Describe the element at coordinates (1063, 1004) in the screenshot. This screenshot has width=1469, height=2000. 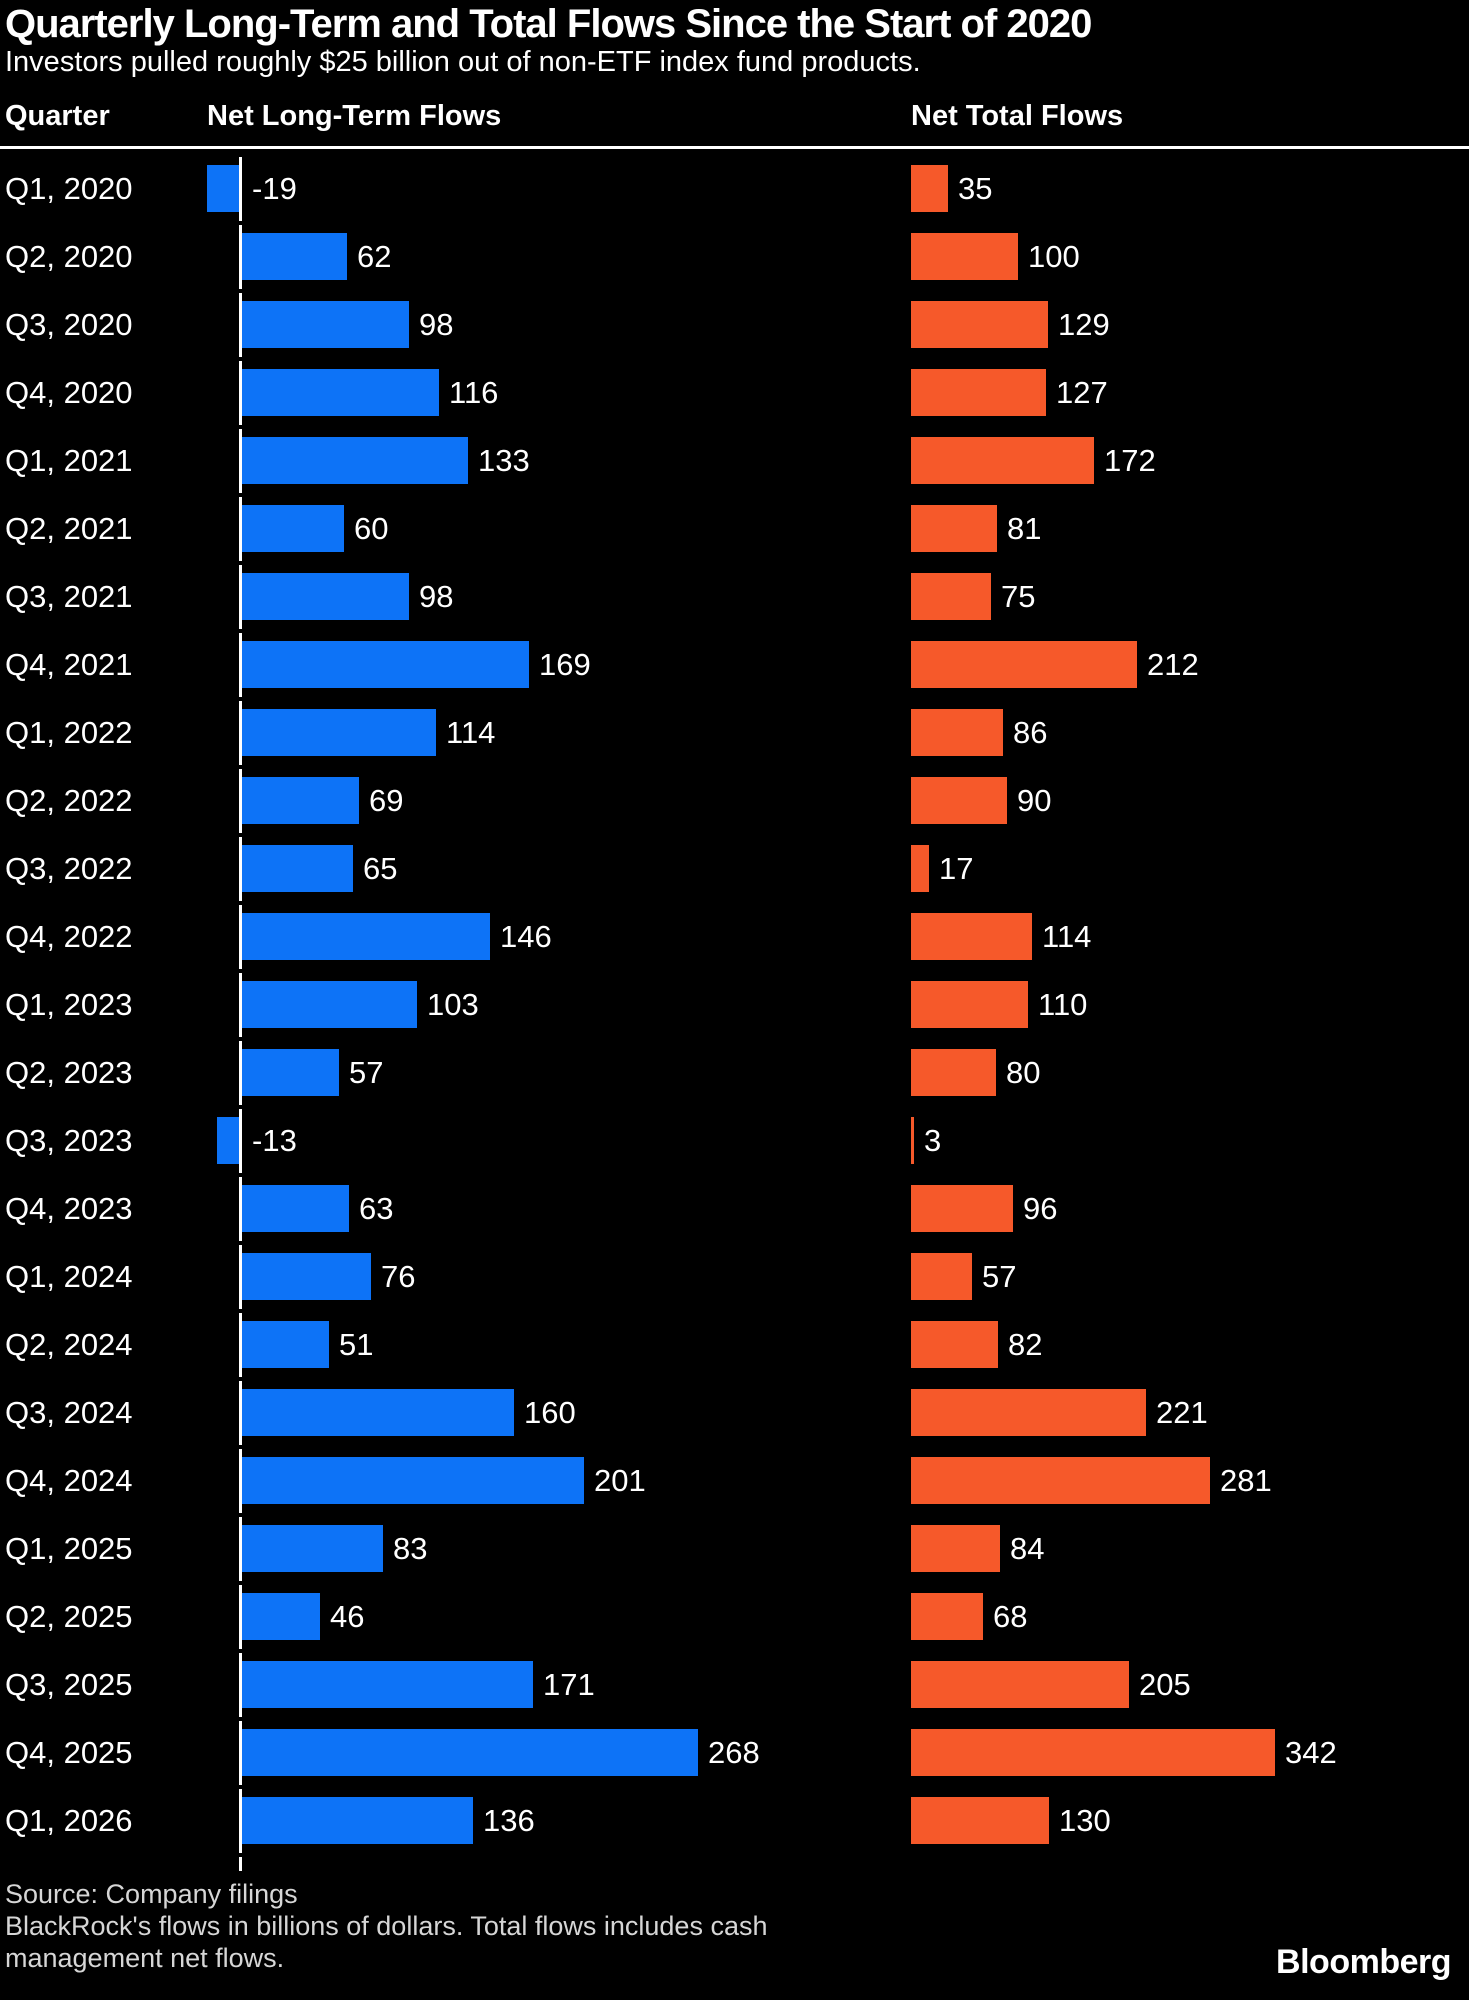
I see `total-value-label: 110` at that location.